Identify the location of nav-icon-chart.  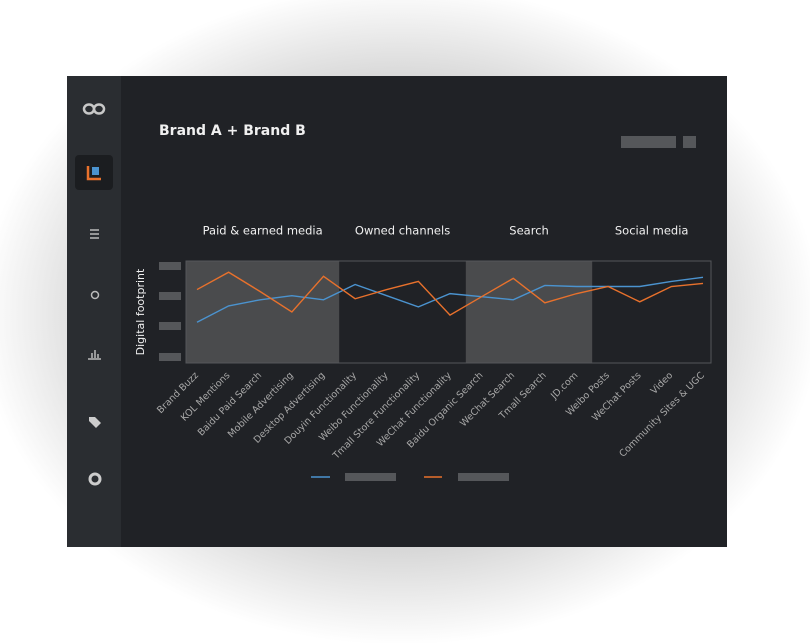
(93, 173).